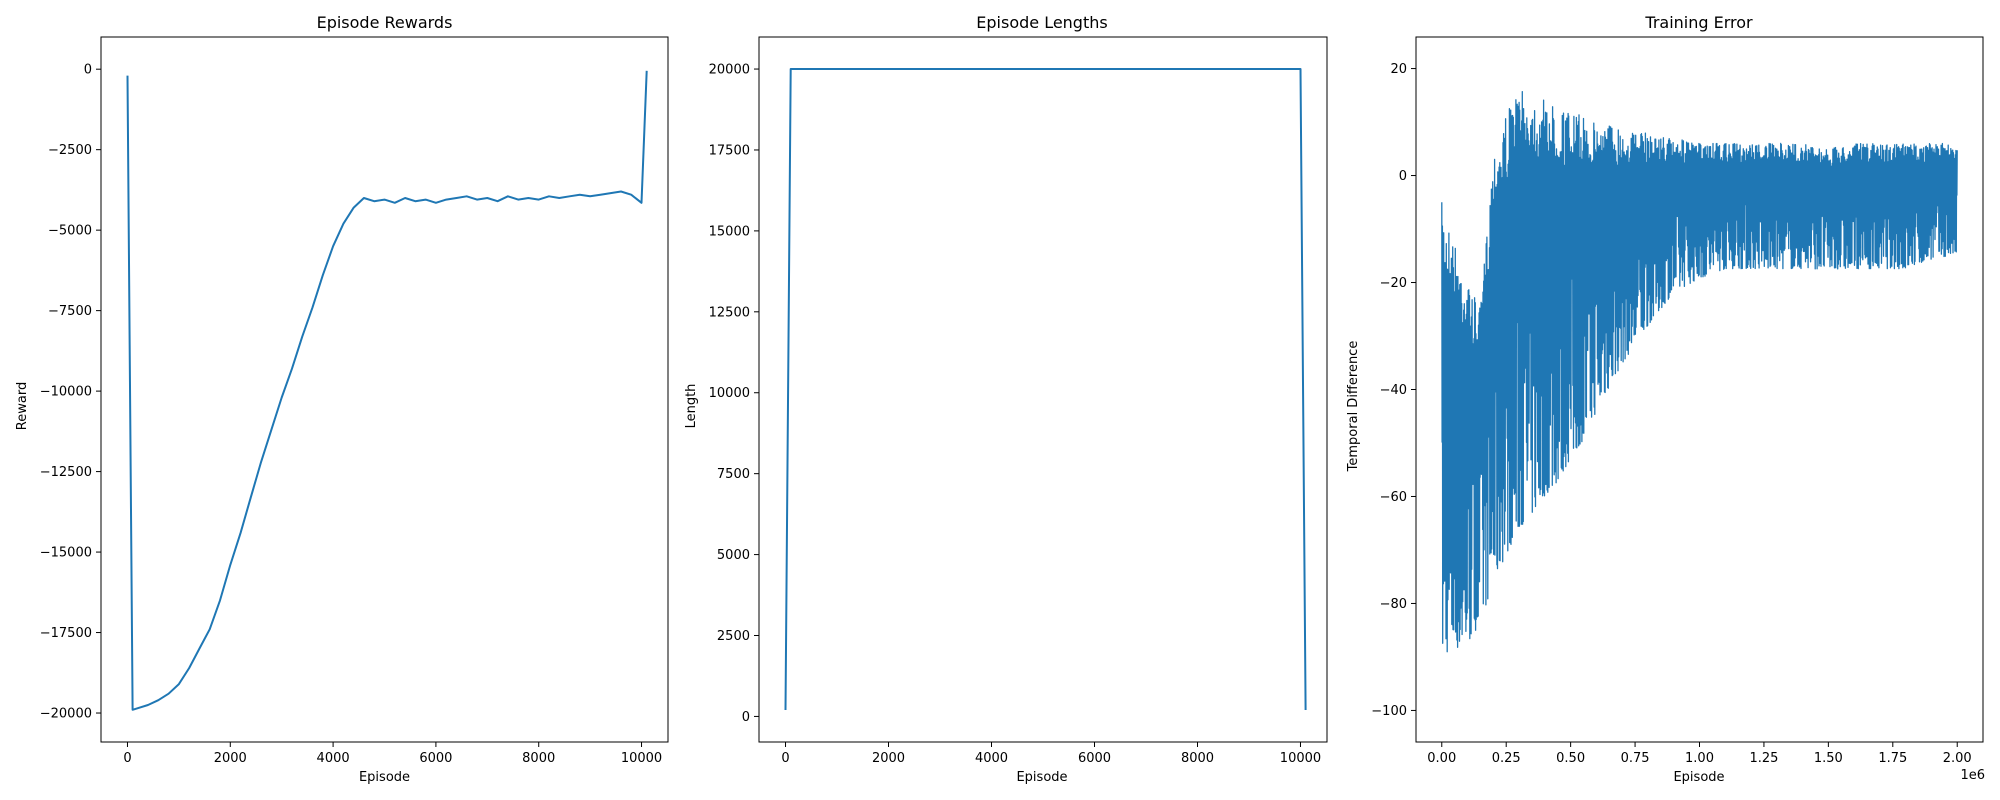  What do you see at coordinates (1393, 390) in the screenshot?
I see `y-tick-label: −40` at bounding box center [1393, 390].